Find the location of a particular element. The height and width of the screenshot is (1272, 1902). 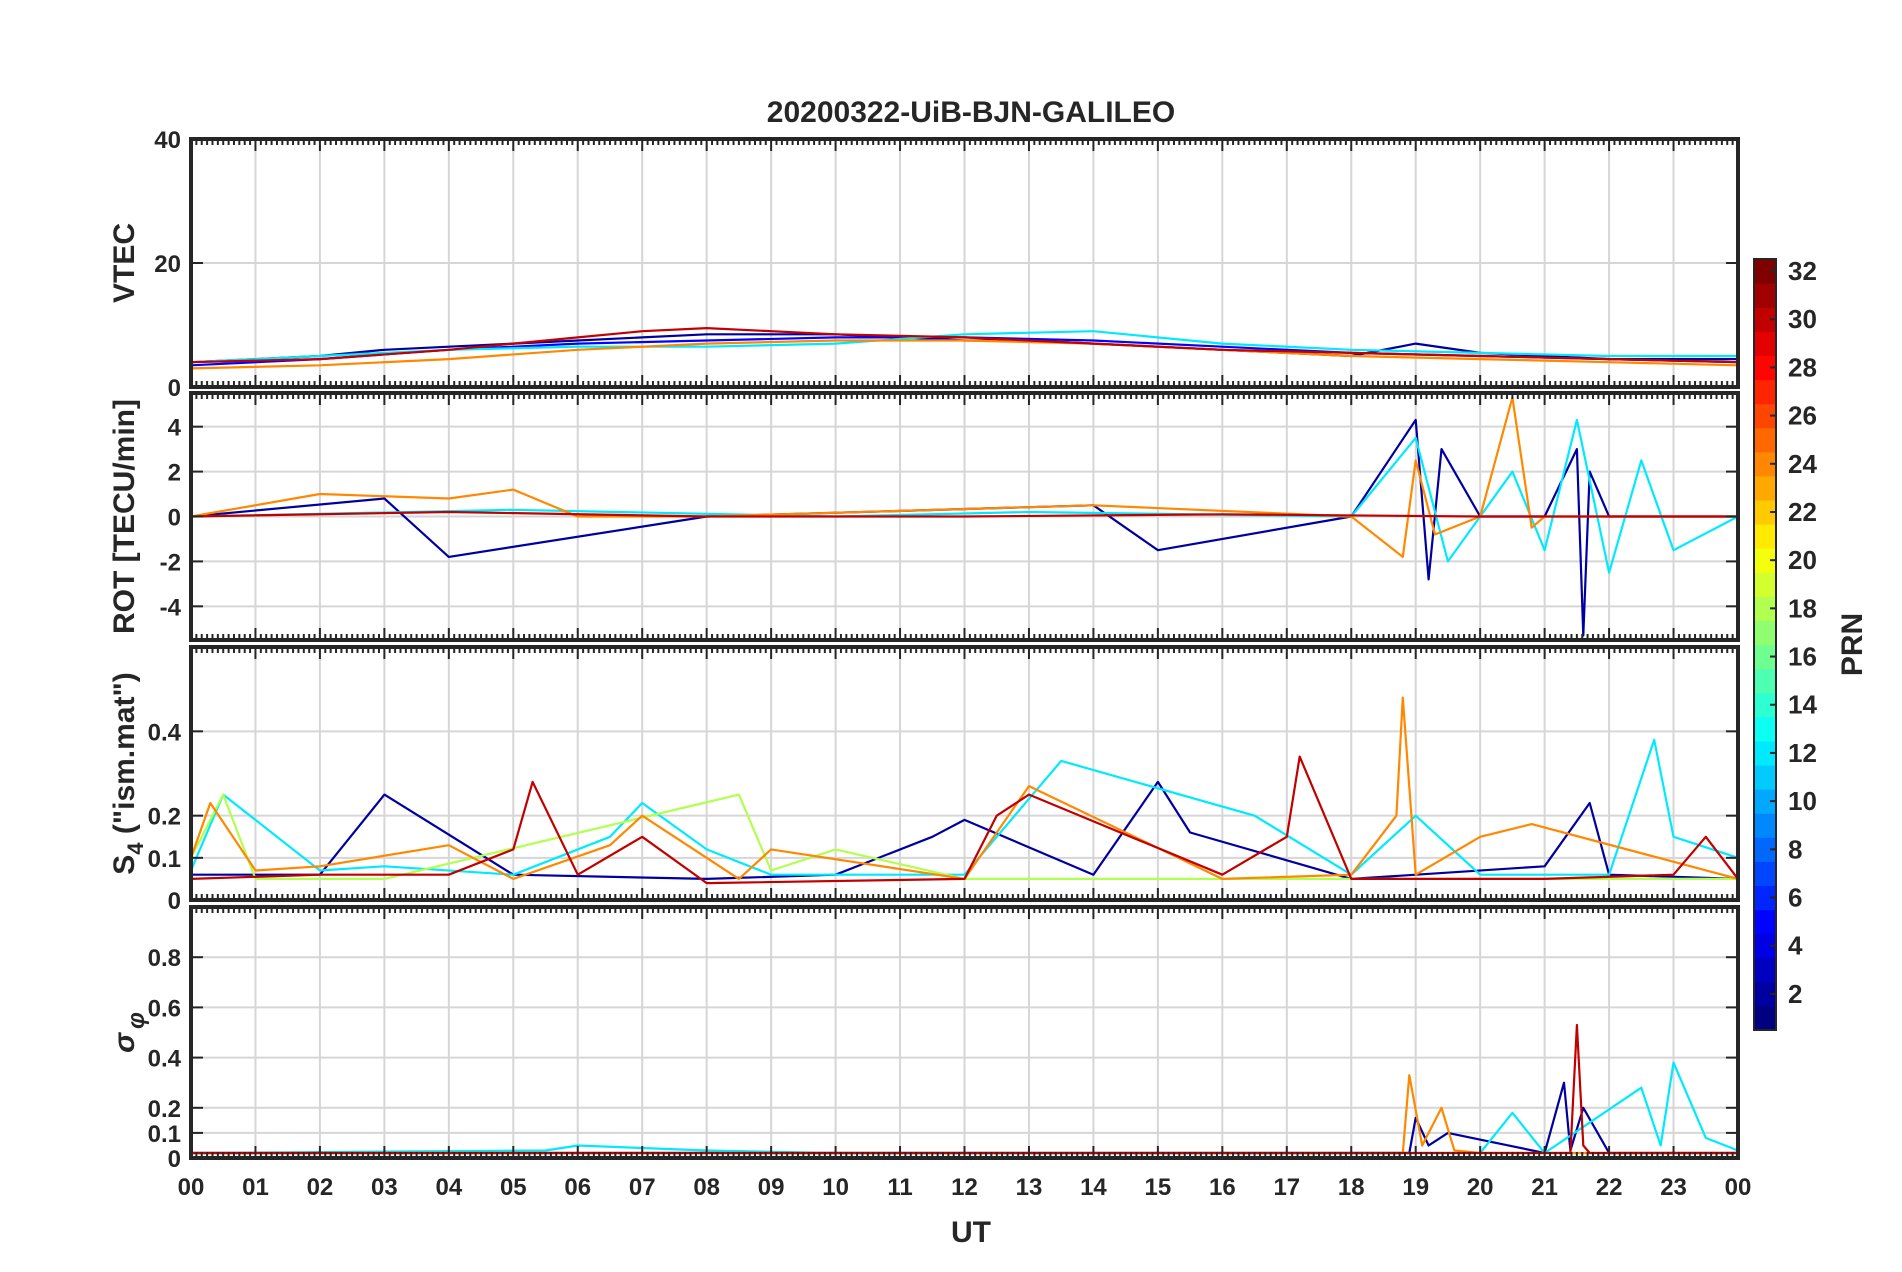

x-tick-label: 01 is located at coordinates (255, 1187).